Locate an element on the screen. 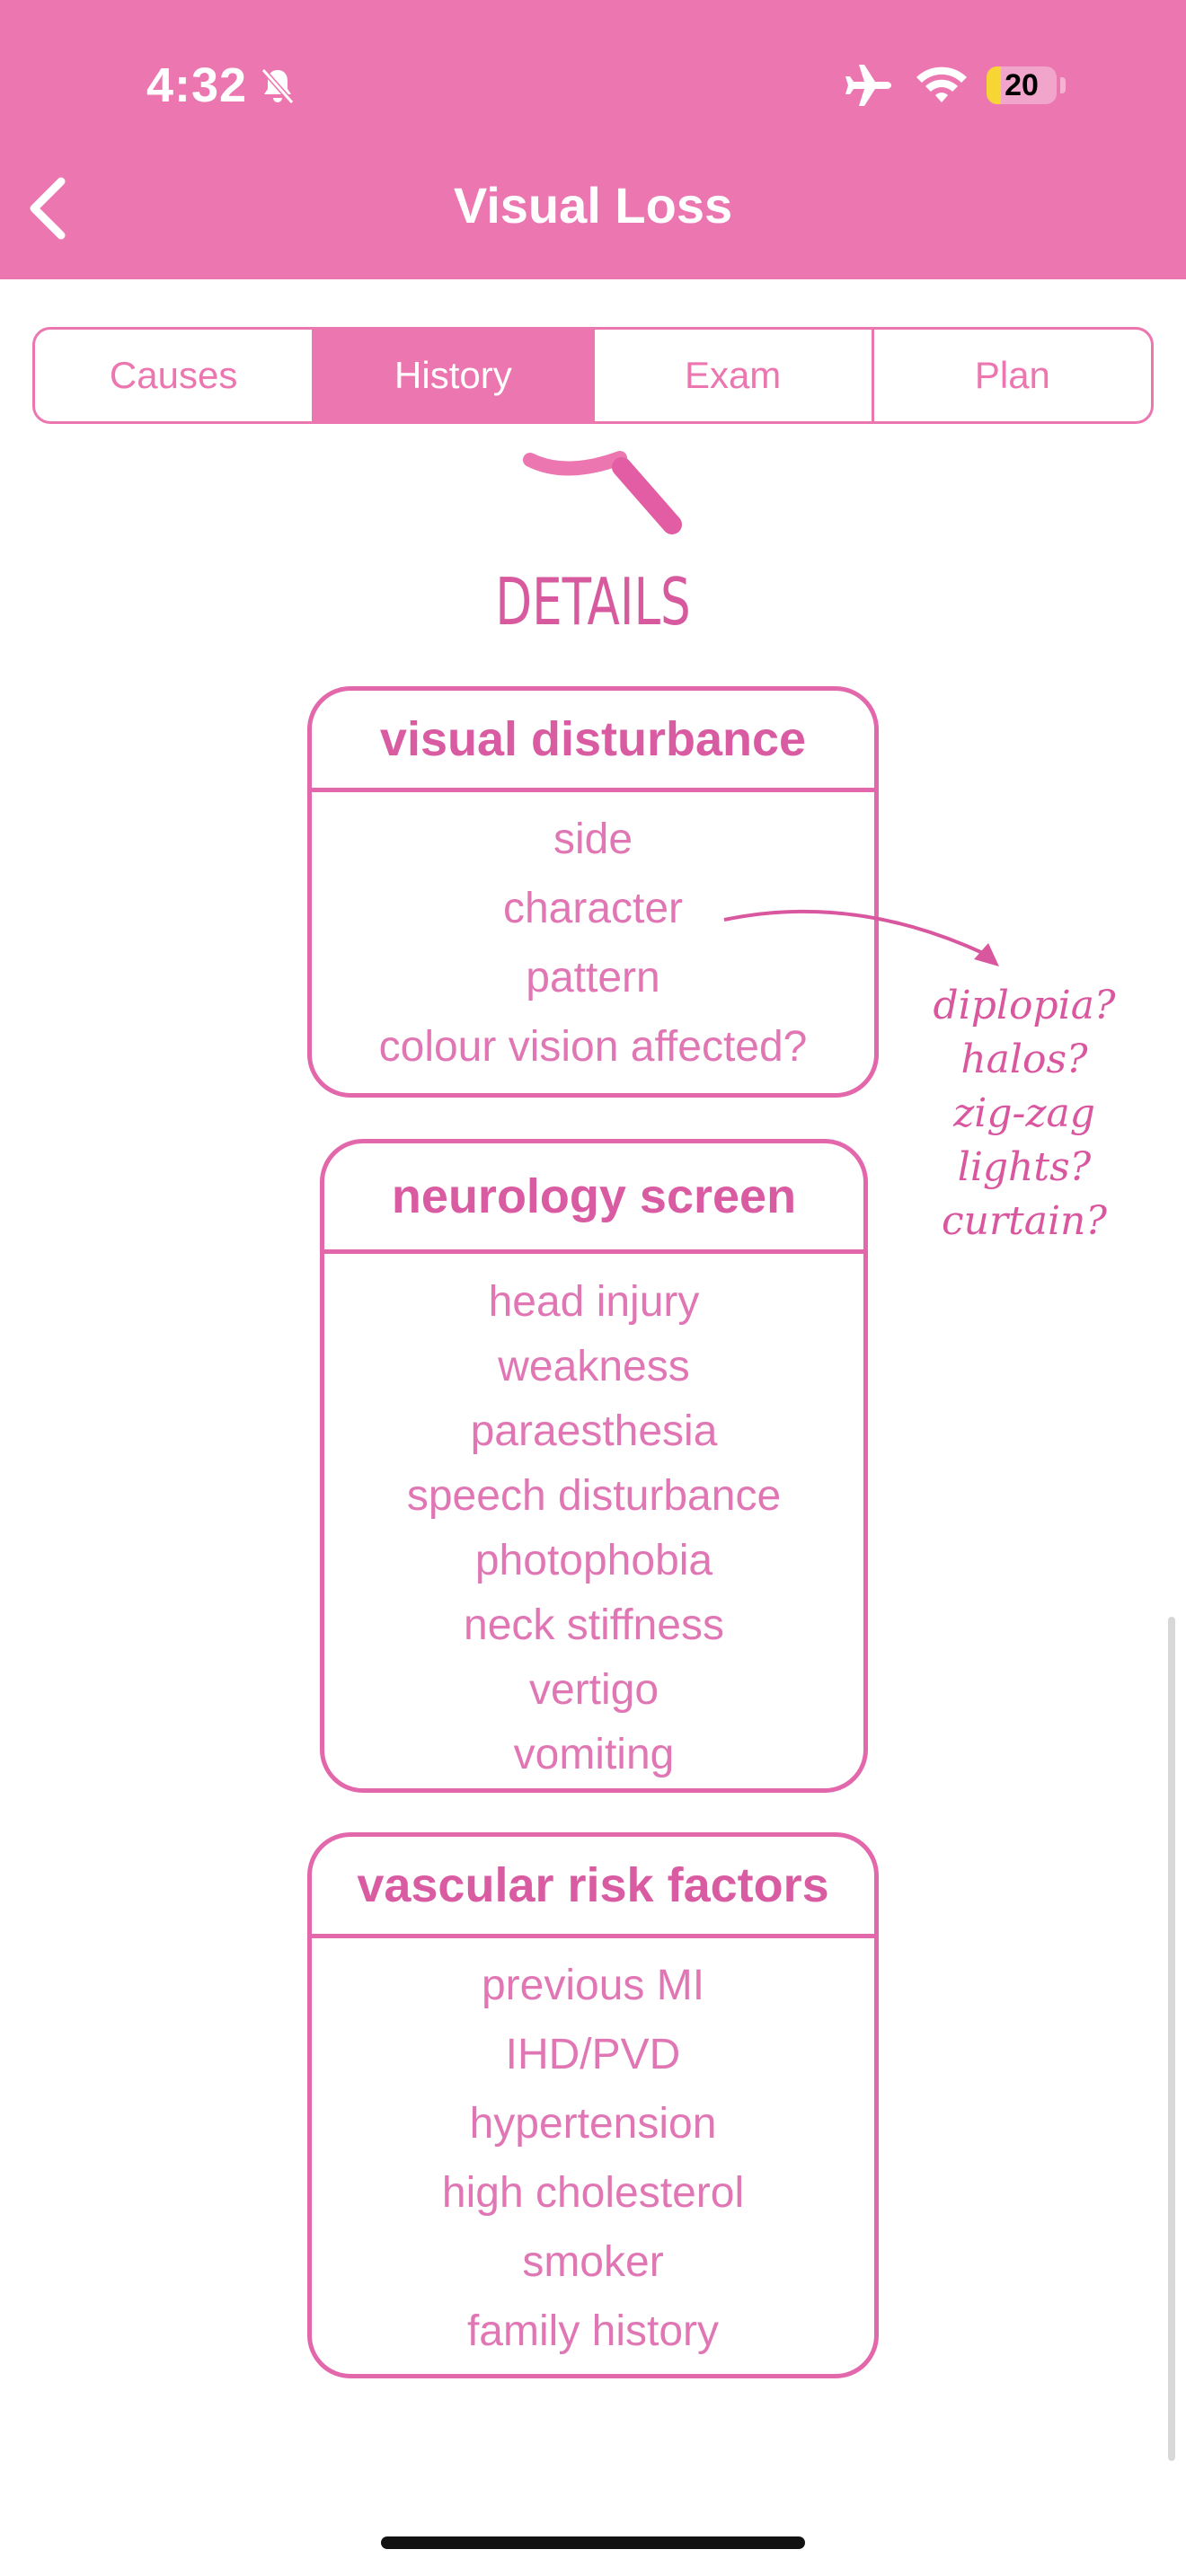 The height and width of the screenshot is (2576, 1186). battery-icon: 20 is located at coordinates (1022, 85).